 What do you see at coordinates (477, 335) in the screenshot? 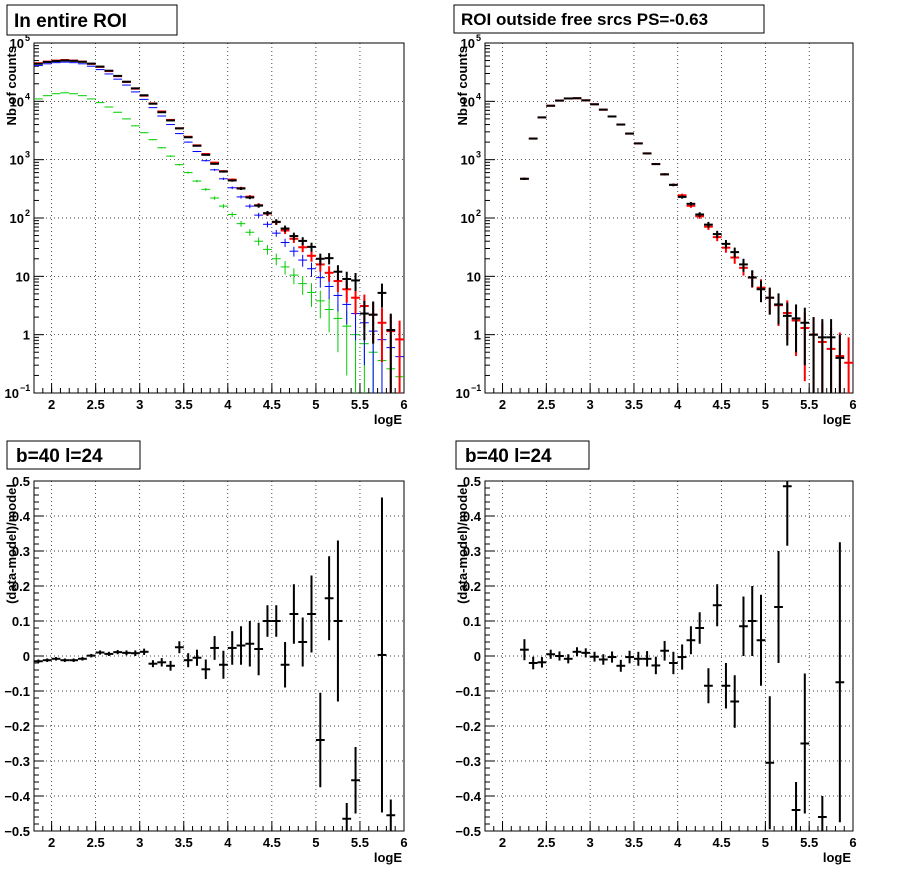
I see `y-tick-label: 1` at bounding box center [477, 335].